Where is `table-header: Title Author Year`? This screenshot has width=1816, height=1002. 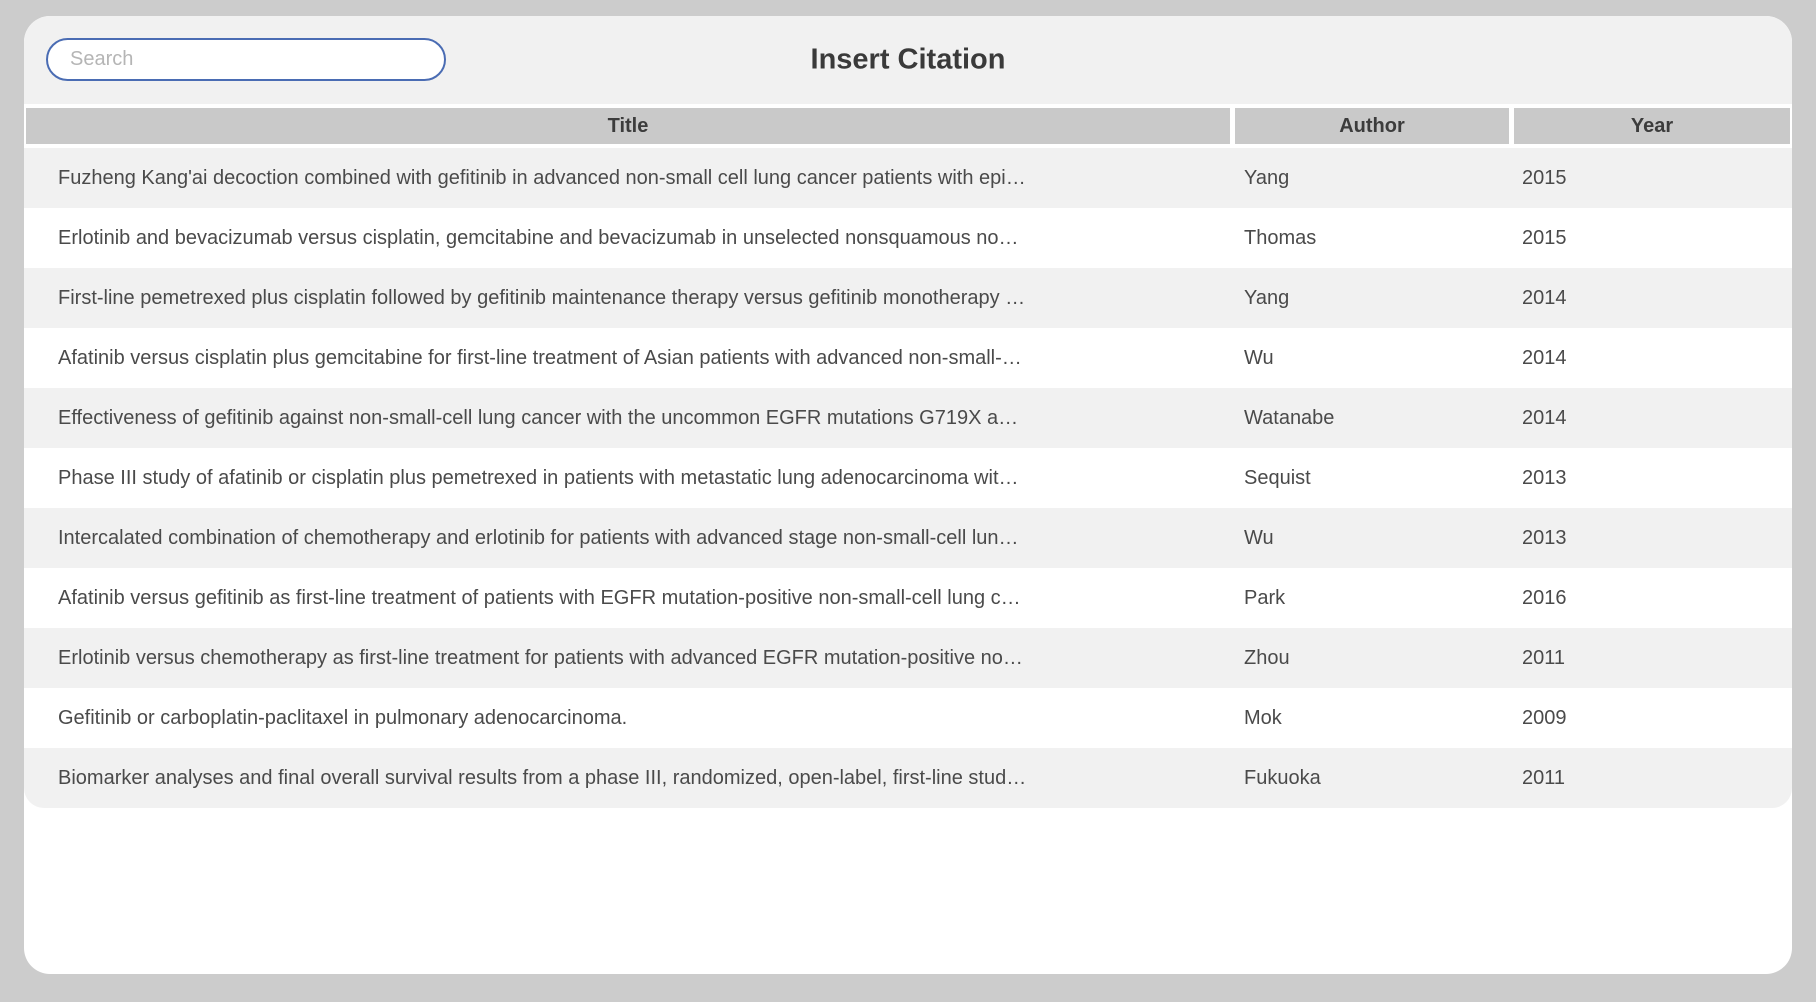
table-header: Title Author Year is located at coordinates (908, 126).